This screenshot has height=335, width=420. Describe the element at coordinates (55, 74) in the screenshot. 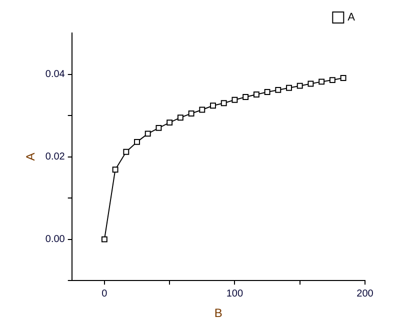

I see `y-tick-label: 0.04` at that location.